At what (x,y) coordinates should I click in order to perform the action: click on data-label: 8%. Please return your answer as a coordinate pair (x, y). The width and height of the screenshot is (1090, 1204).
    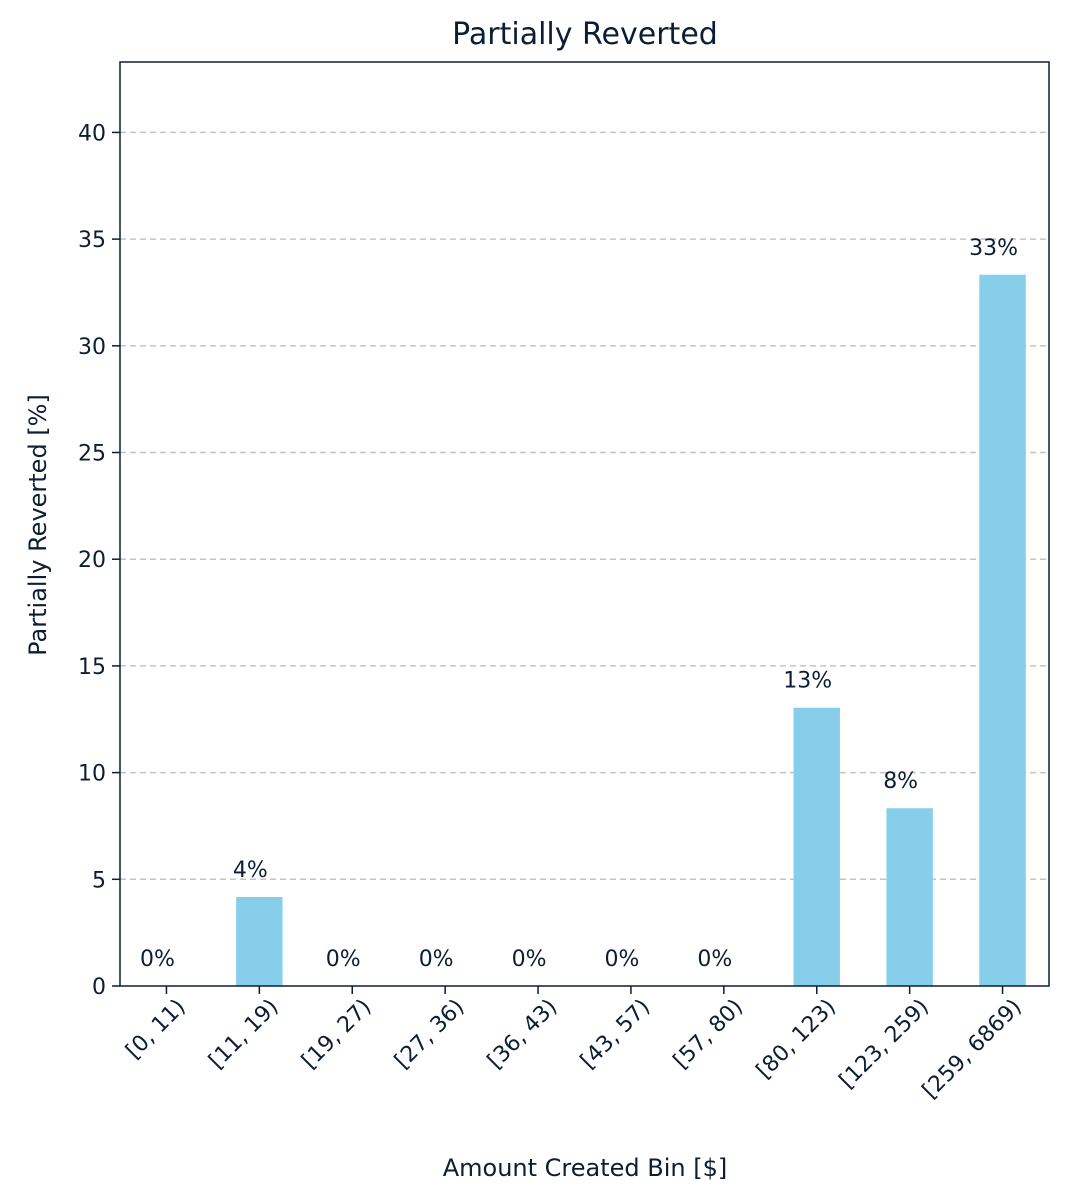
    Looking at the image, I should click on (900, 781).